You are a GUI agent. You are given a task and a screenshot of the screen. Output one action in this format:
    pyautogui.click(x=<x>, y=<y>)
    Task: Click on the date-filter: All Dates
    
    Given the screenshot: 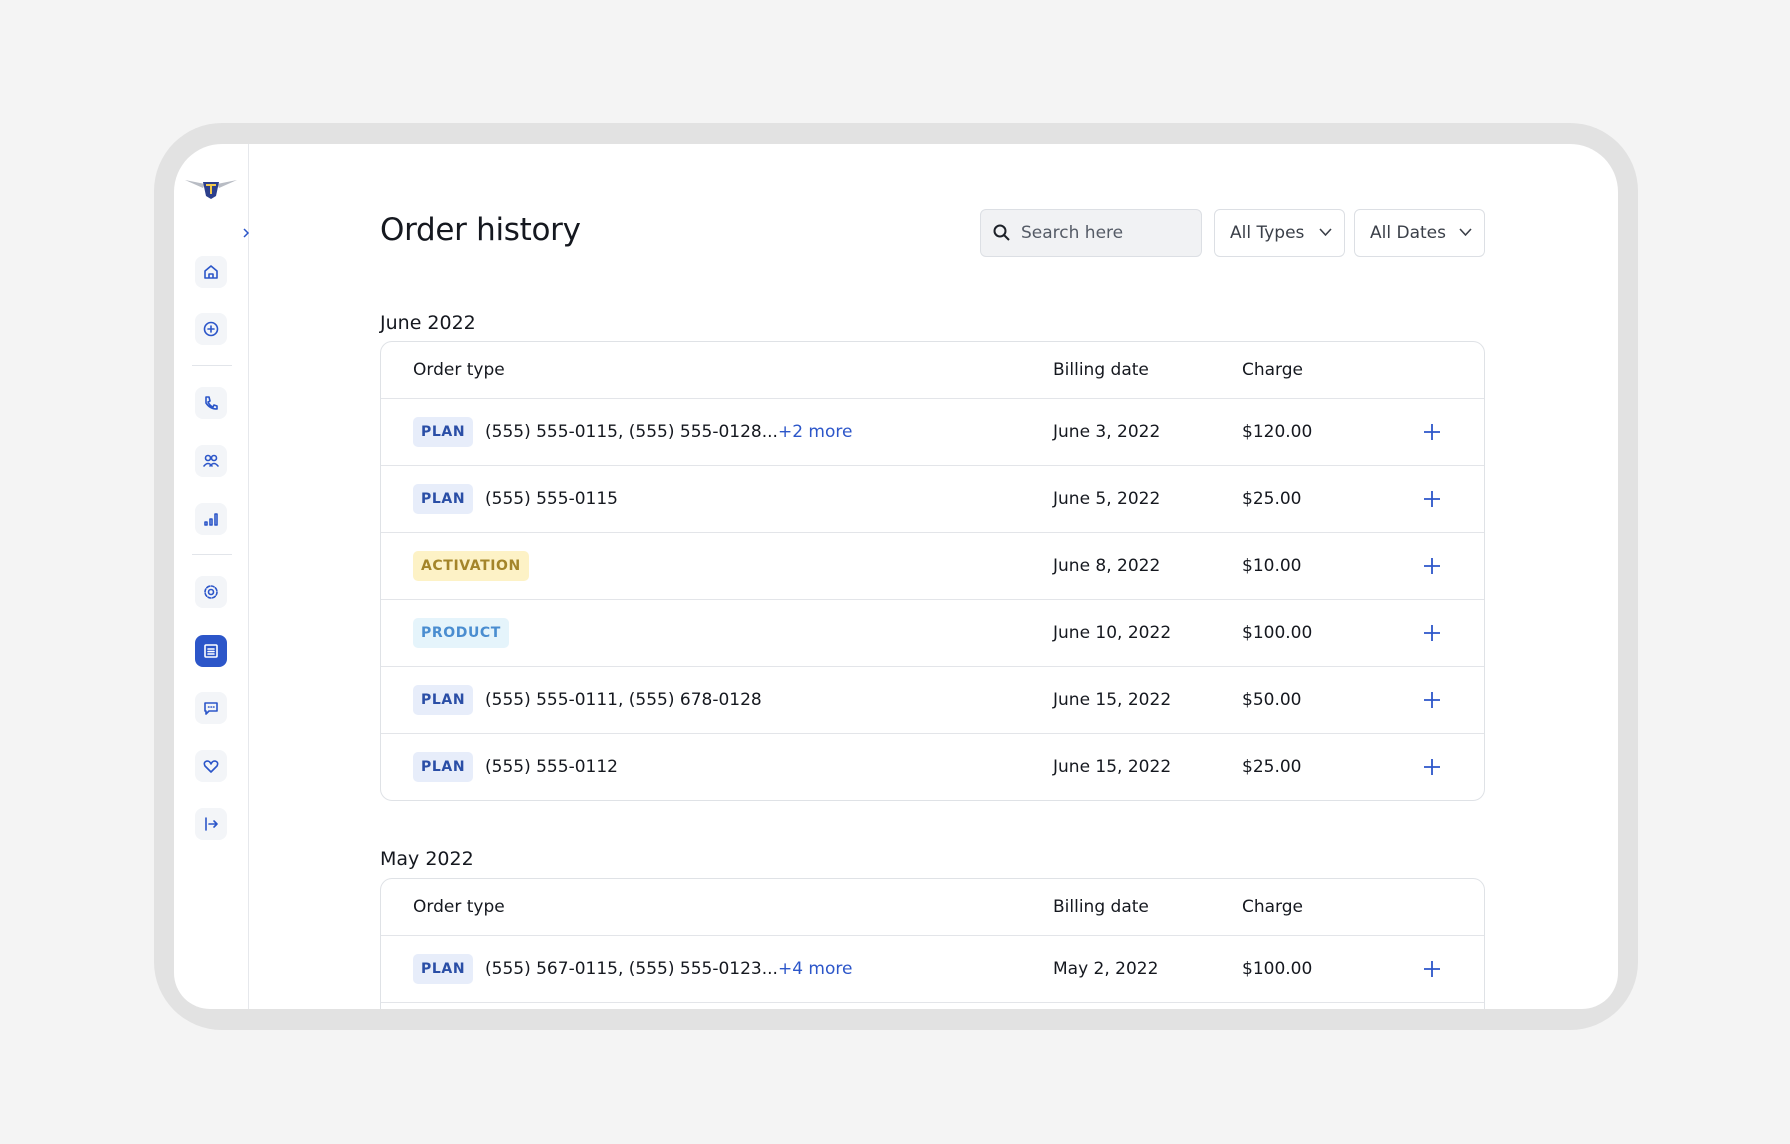 What is the action you would take?
    pyautogui.click(x=1419, y=233)
    